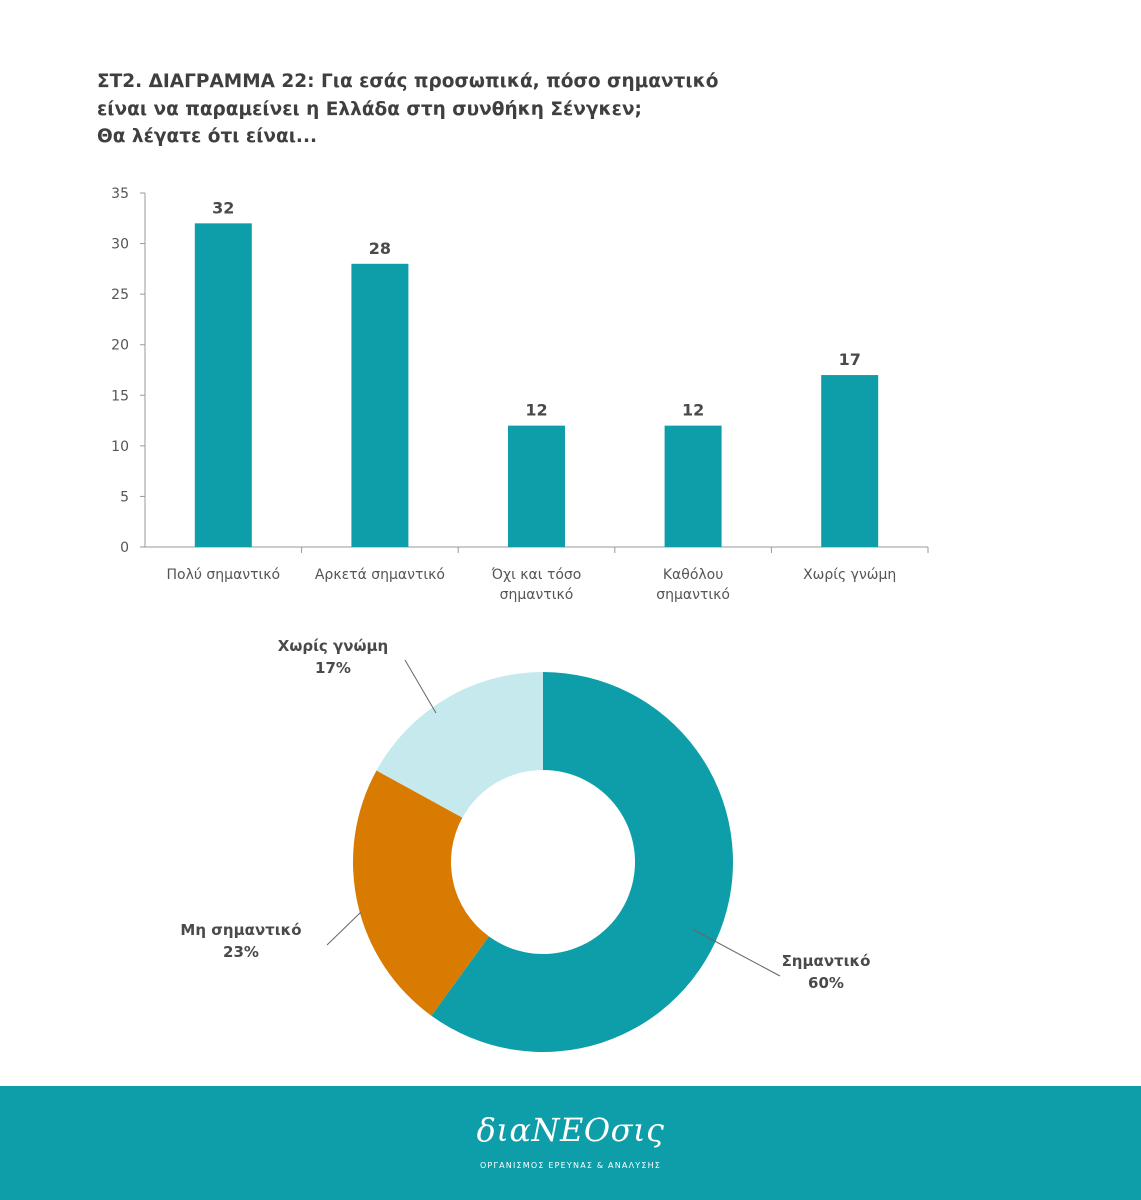 This screenshot has width=1141, height=1200. What do you see at coordinates (850, 359) in the screenshot?
I see `bar-data-label: 17` at bounding box center [850, 359].